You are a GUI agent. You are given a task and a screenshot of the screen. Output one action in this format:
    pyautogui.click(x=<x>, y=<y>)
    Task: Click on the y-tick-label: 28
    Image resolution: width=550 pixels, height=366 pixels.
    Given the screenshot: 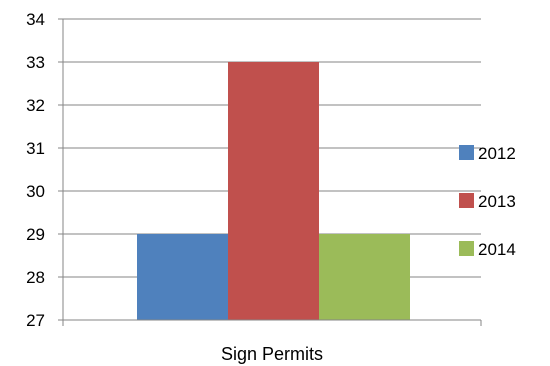 What is the action you would take?
    pyautogui.click(x=35, y=277)
    